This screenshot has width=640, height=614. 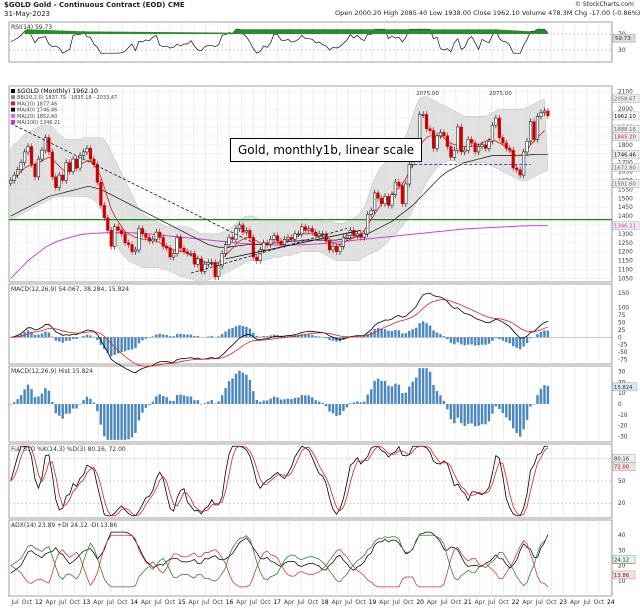 What do you see at coordinates (27, 602) in the screenshot?
I see `x-tick-label: Oct` at bounding box center [27, 602].